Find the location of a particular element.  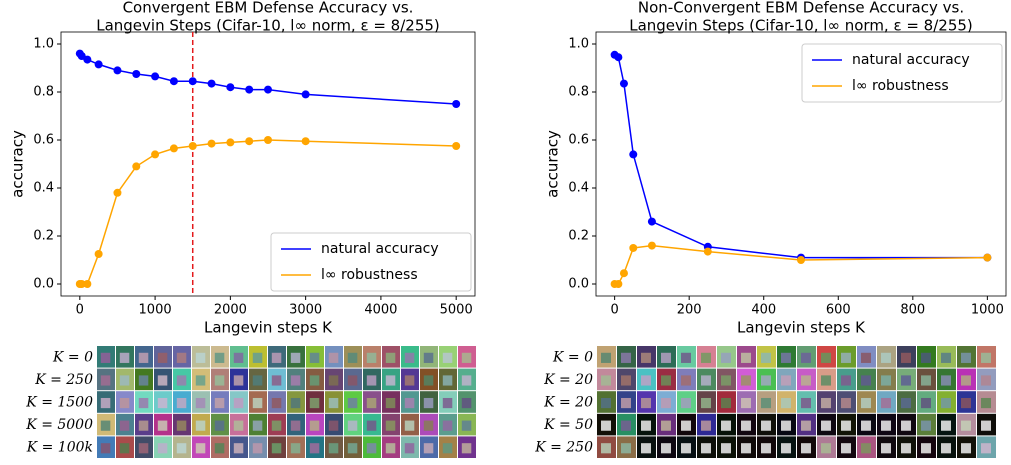

row-label: K = 100k is located at coordinates (59, 448).